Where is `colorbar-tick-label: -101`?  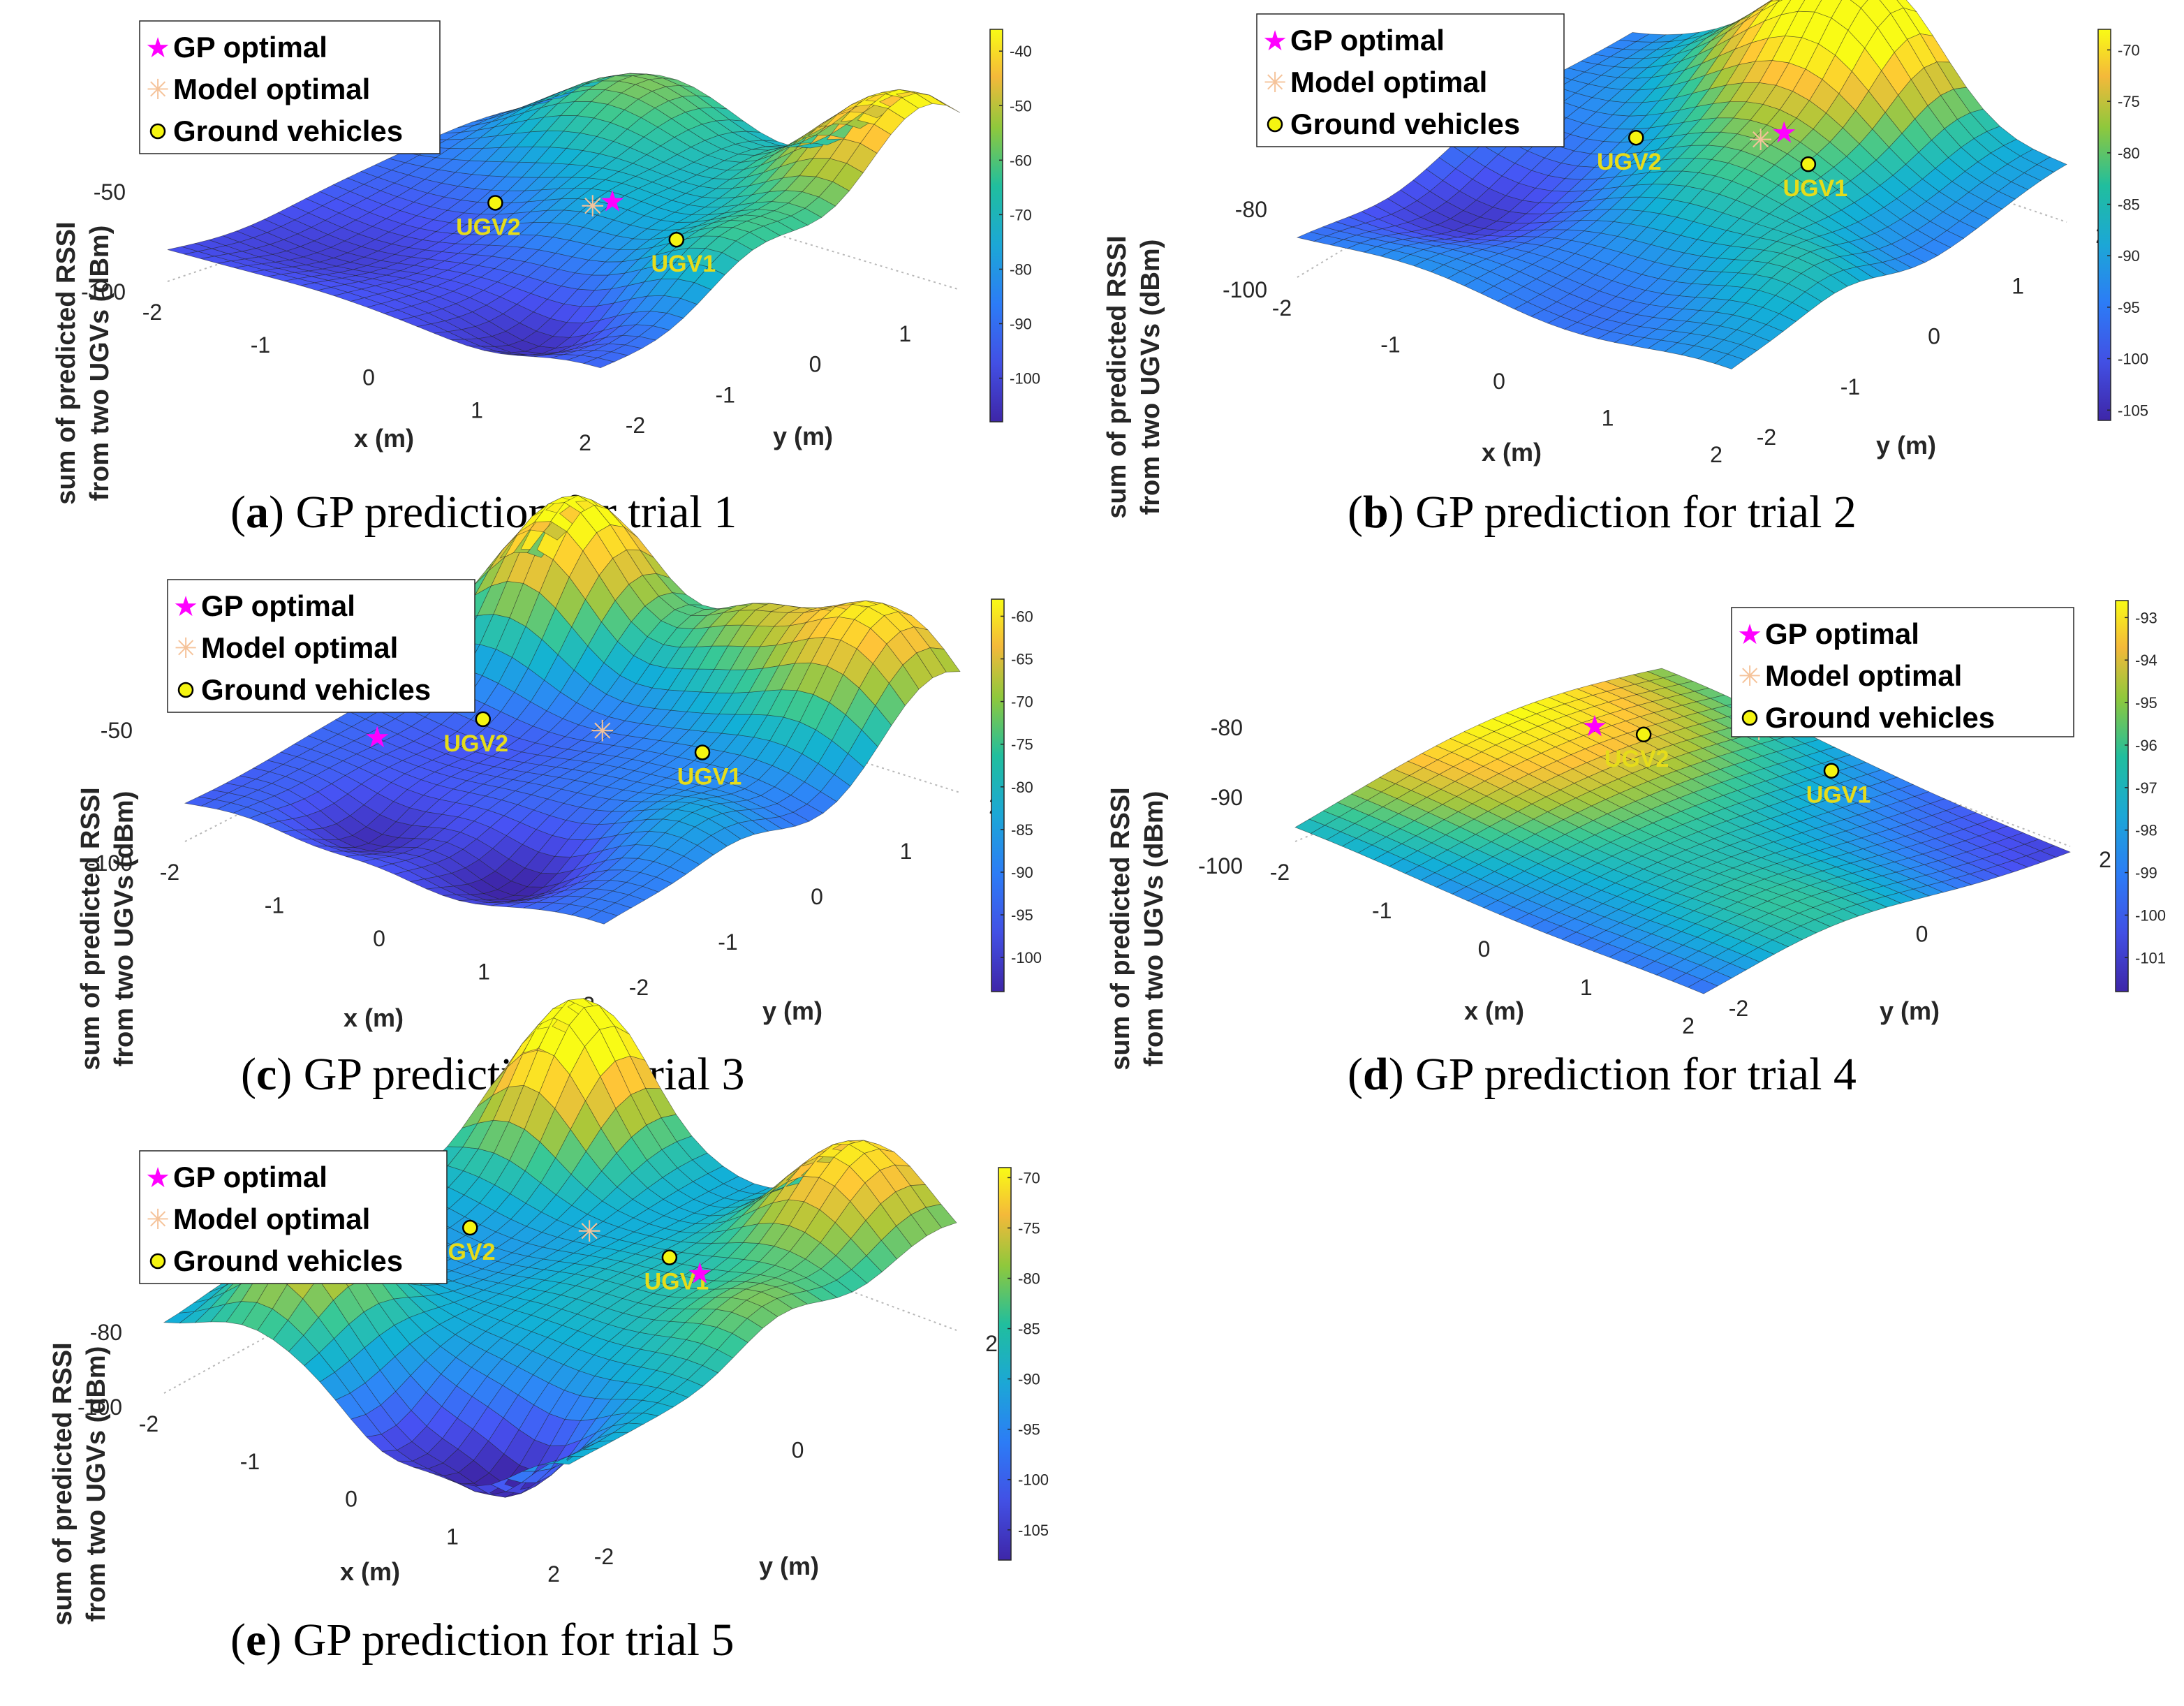 colorbar-tick-label: -101 is located at coordinates (2150, 957).